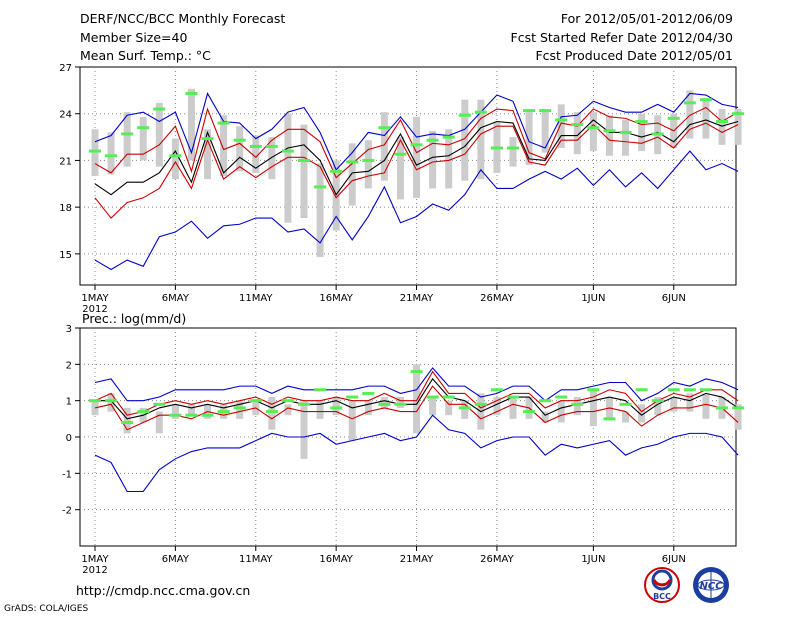 This screenshot has height=618, width=800. Describe the element at coordinates (622, 37) in the screenshot. I see `forecast-started-label: Fcst Started Refer Date 2012/04/30` at that location.